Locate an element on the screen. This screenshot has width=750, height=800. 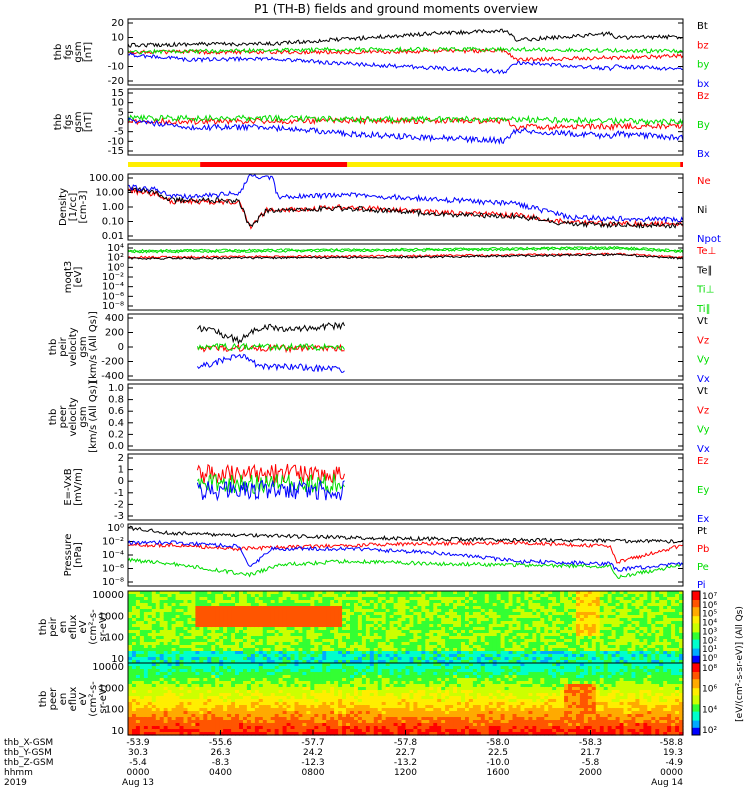
y-tick-label: 0.4 is located at coordinates (116, 423).